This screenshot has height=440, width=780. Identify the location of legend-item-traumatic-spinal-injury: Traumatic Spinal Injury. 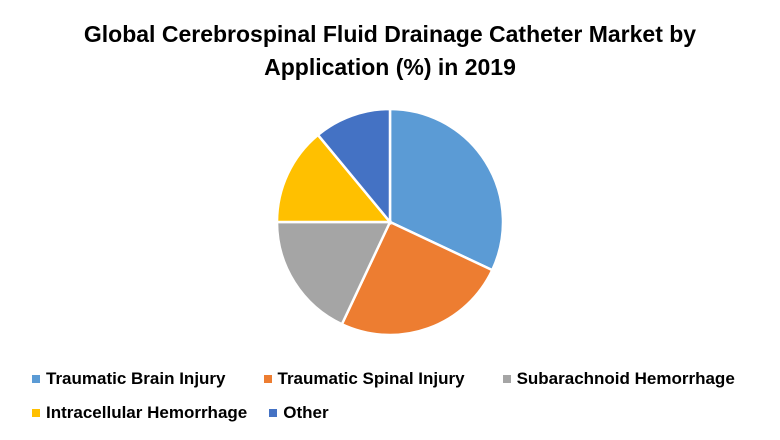
(364, 379).